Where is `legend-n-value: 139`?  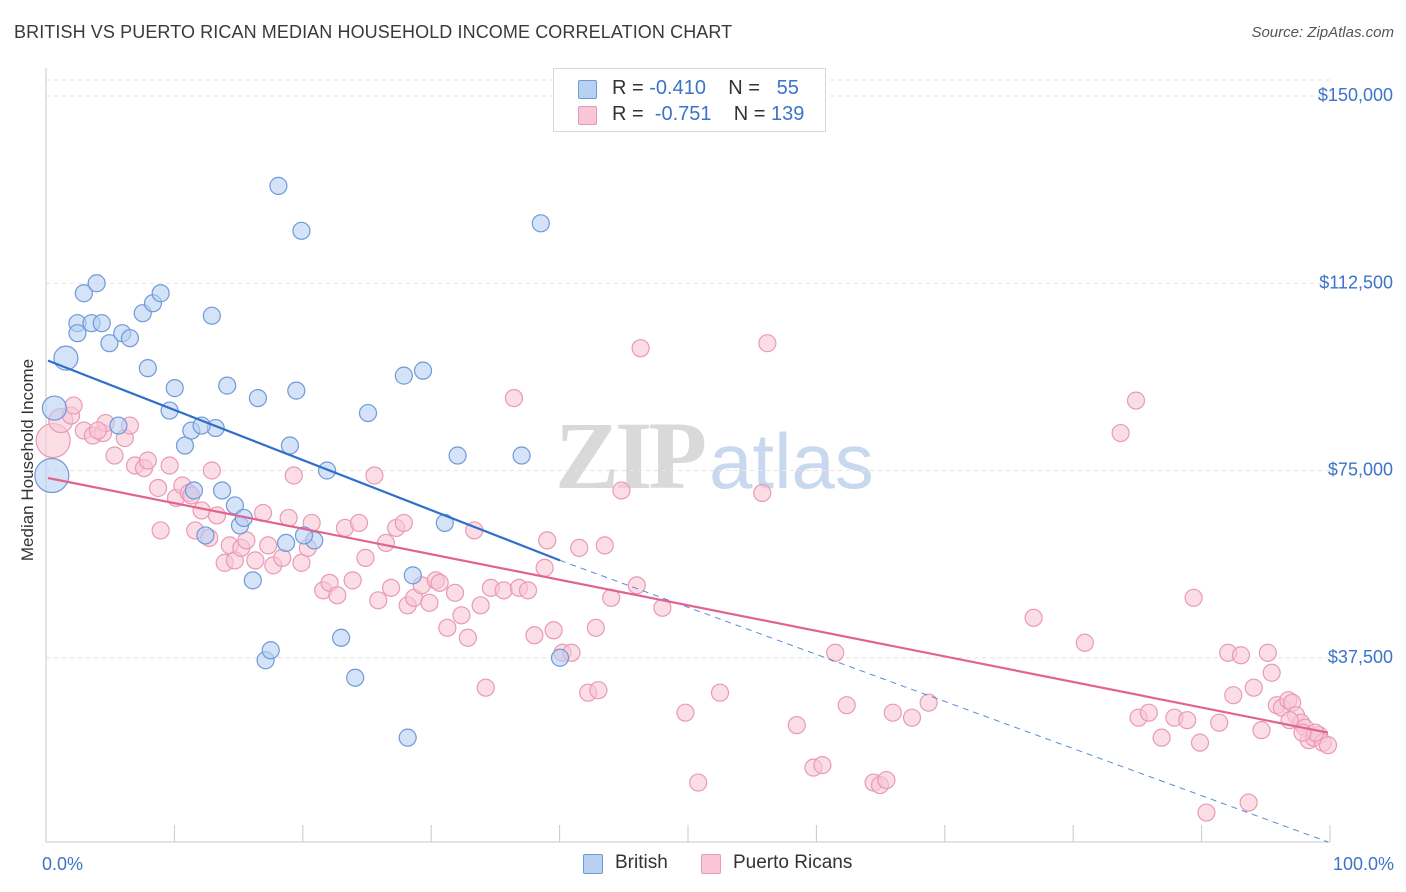 legend-n-value: 139 is located at coordinates (788, 114).